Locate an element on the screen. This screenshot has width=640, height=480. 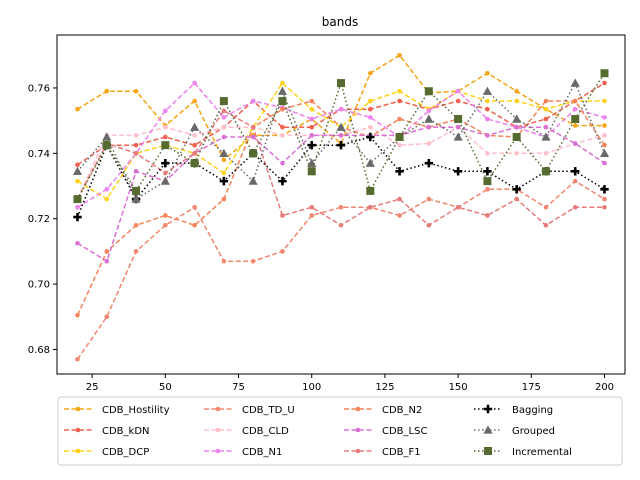
legend-item: CDB_CLD is located at coordinates (246, 431).